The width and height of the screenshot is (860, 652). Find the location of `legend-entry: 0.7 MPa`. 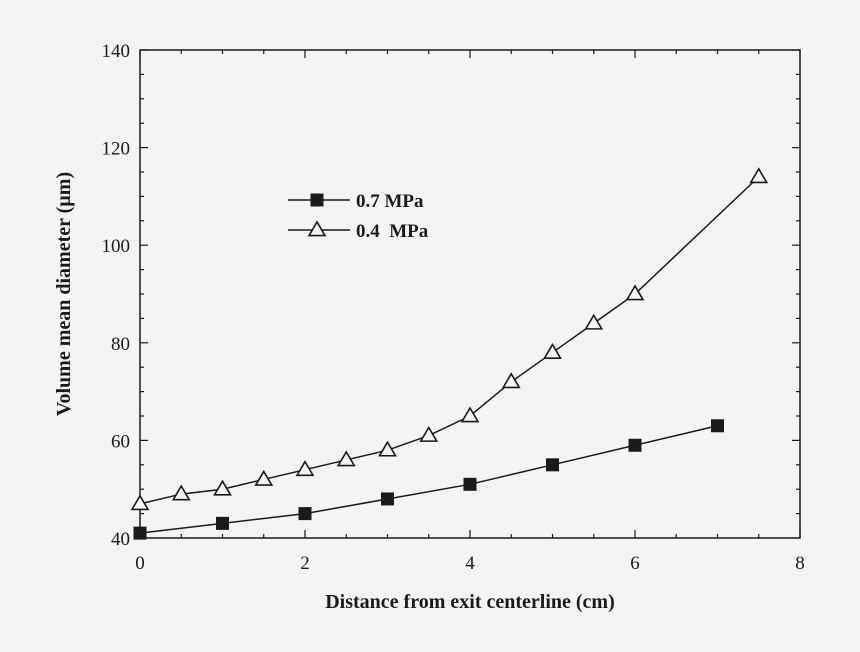

legend-entry: 0.7 MPa is located at coordinates (356, 201).